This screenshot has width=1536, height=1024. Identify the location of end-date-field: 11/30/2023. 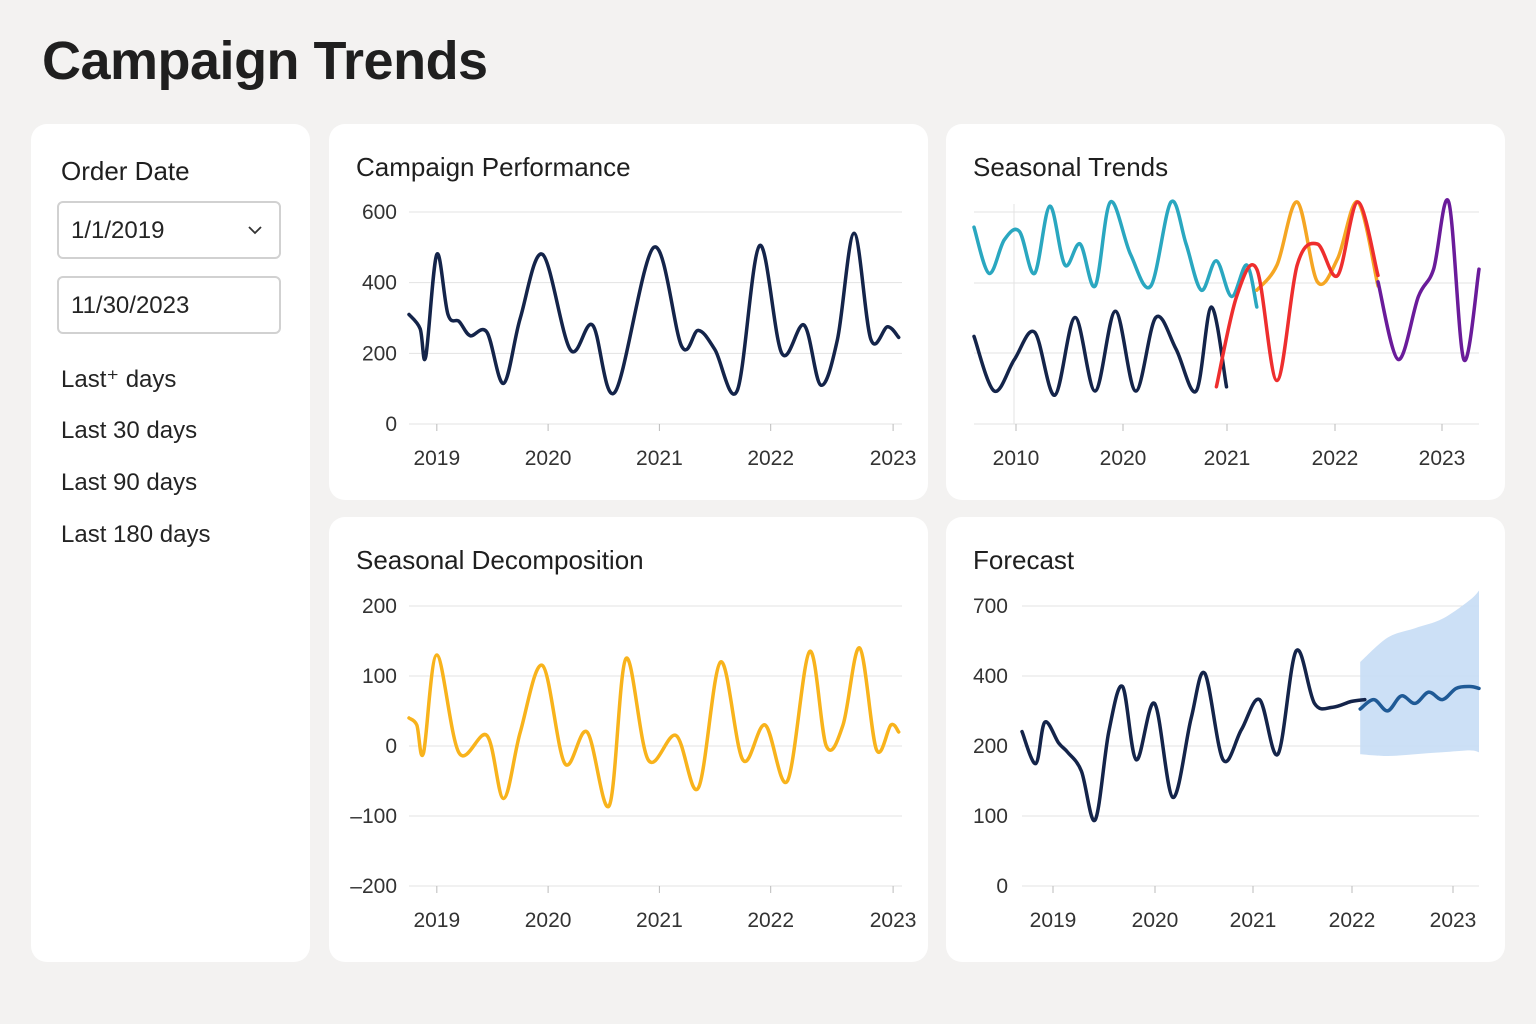
(169, 305).